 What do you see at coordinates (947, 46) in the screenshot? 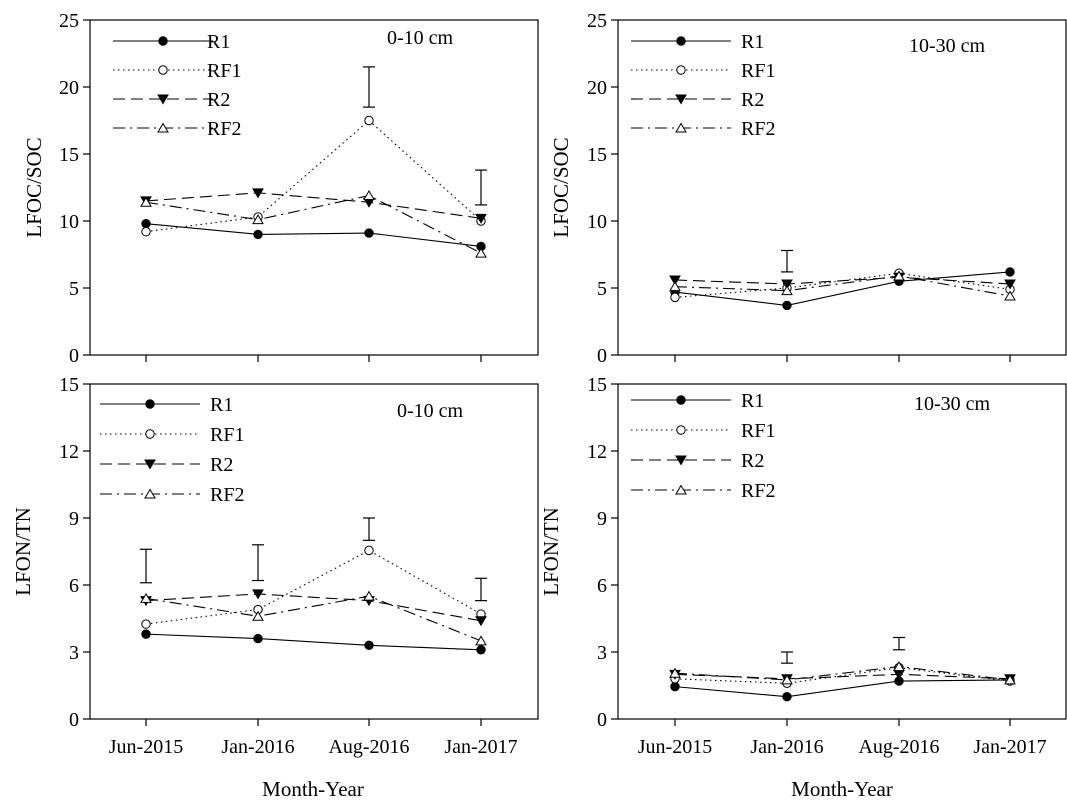
I see `depth-annotation: 10-30 cm` at bounding box center [947, 46].